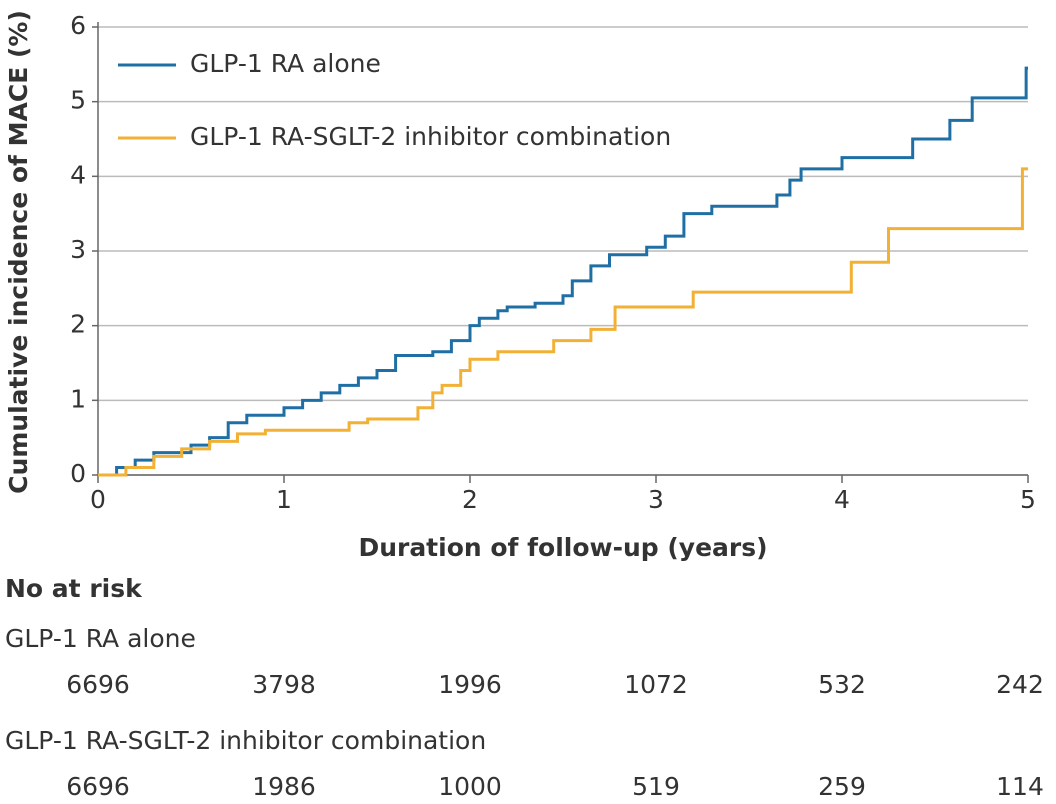 The height and width of the screenshot is (804, 1056). Describe the element at coordinates (245, 740) in the screenshot. I see `at-risk-group: GLP-1 RA-SGLT-2 inhibitor combination` at that location.